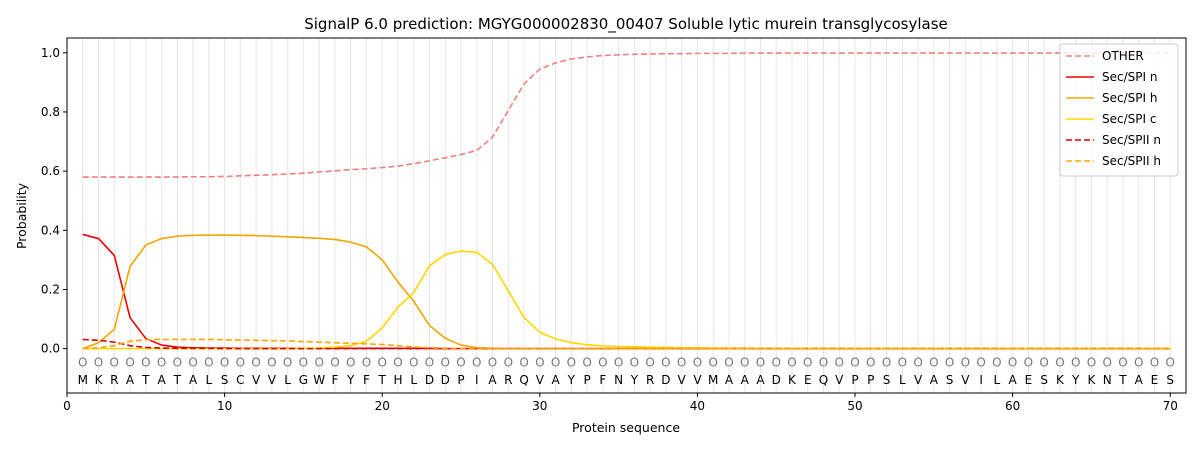  Describe the element at coordinates (67, 406) in the screenshot. I see `x-tick-label: 0` at that location.